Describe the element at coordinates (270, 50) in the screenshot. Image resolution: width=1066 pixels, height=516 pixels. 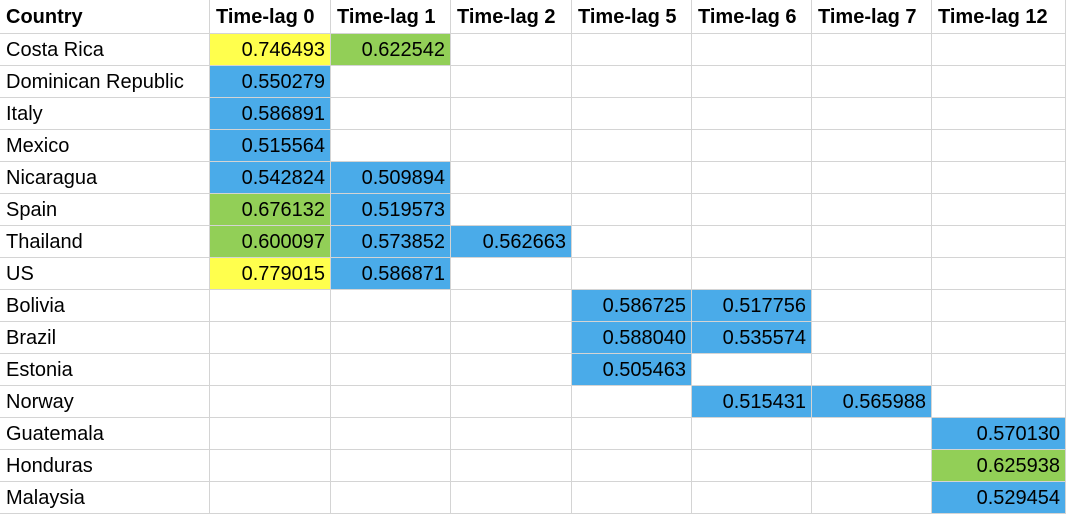
I see `value-cell: 0.746493` at that location.